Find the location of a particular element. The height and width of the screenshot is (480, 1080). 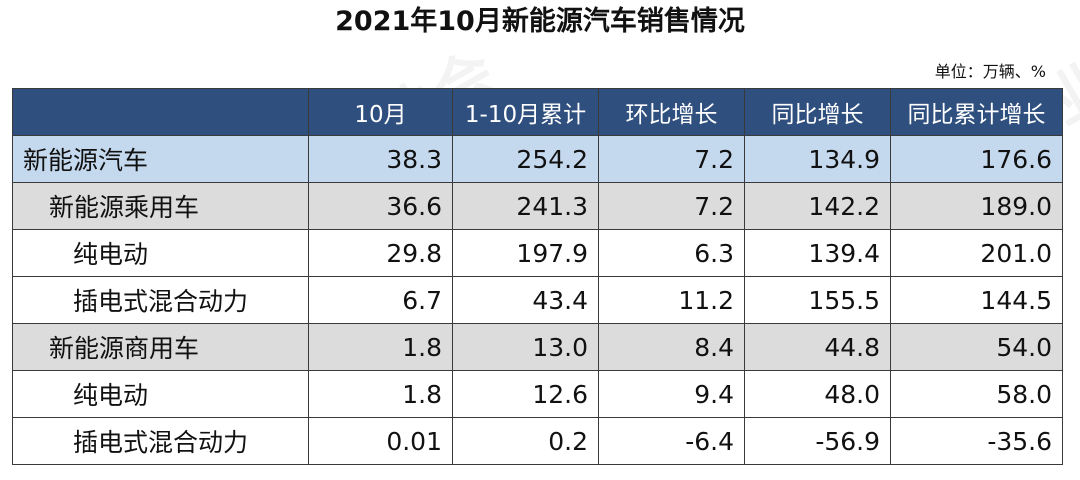

header-yoy-cumulative-growth: 同比累计增长 is located at coordinates (976, 112).